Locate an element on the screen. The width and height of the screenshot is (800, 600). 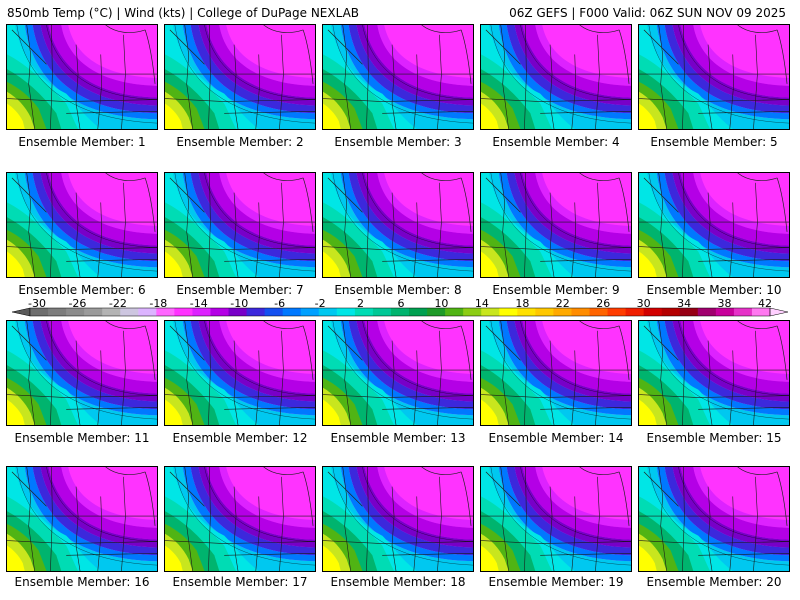
ensemble-member-label: Ensemble Member: 17 is located at coordinates (240, 582).